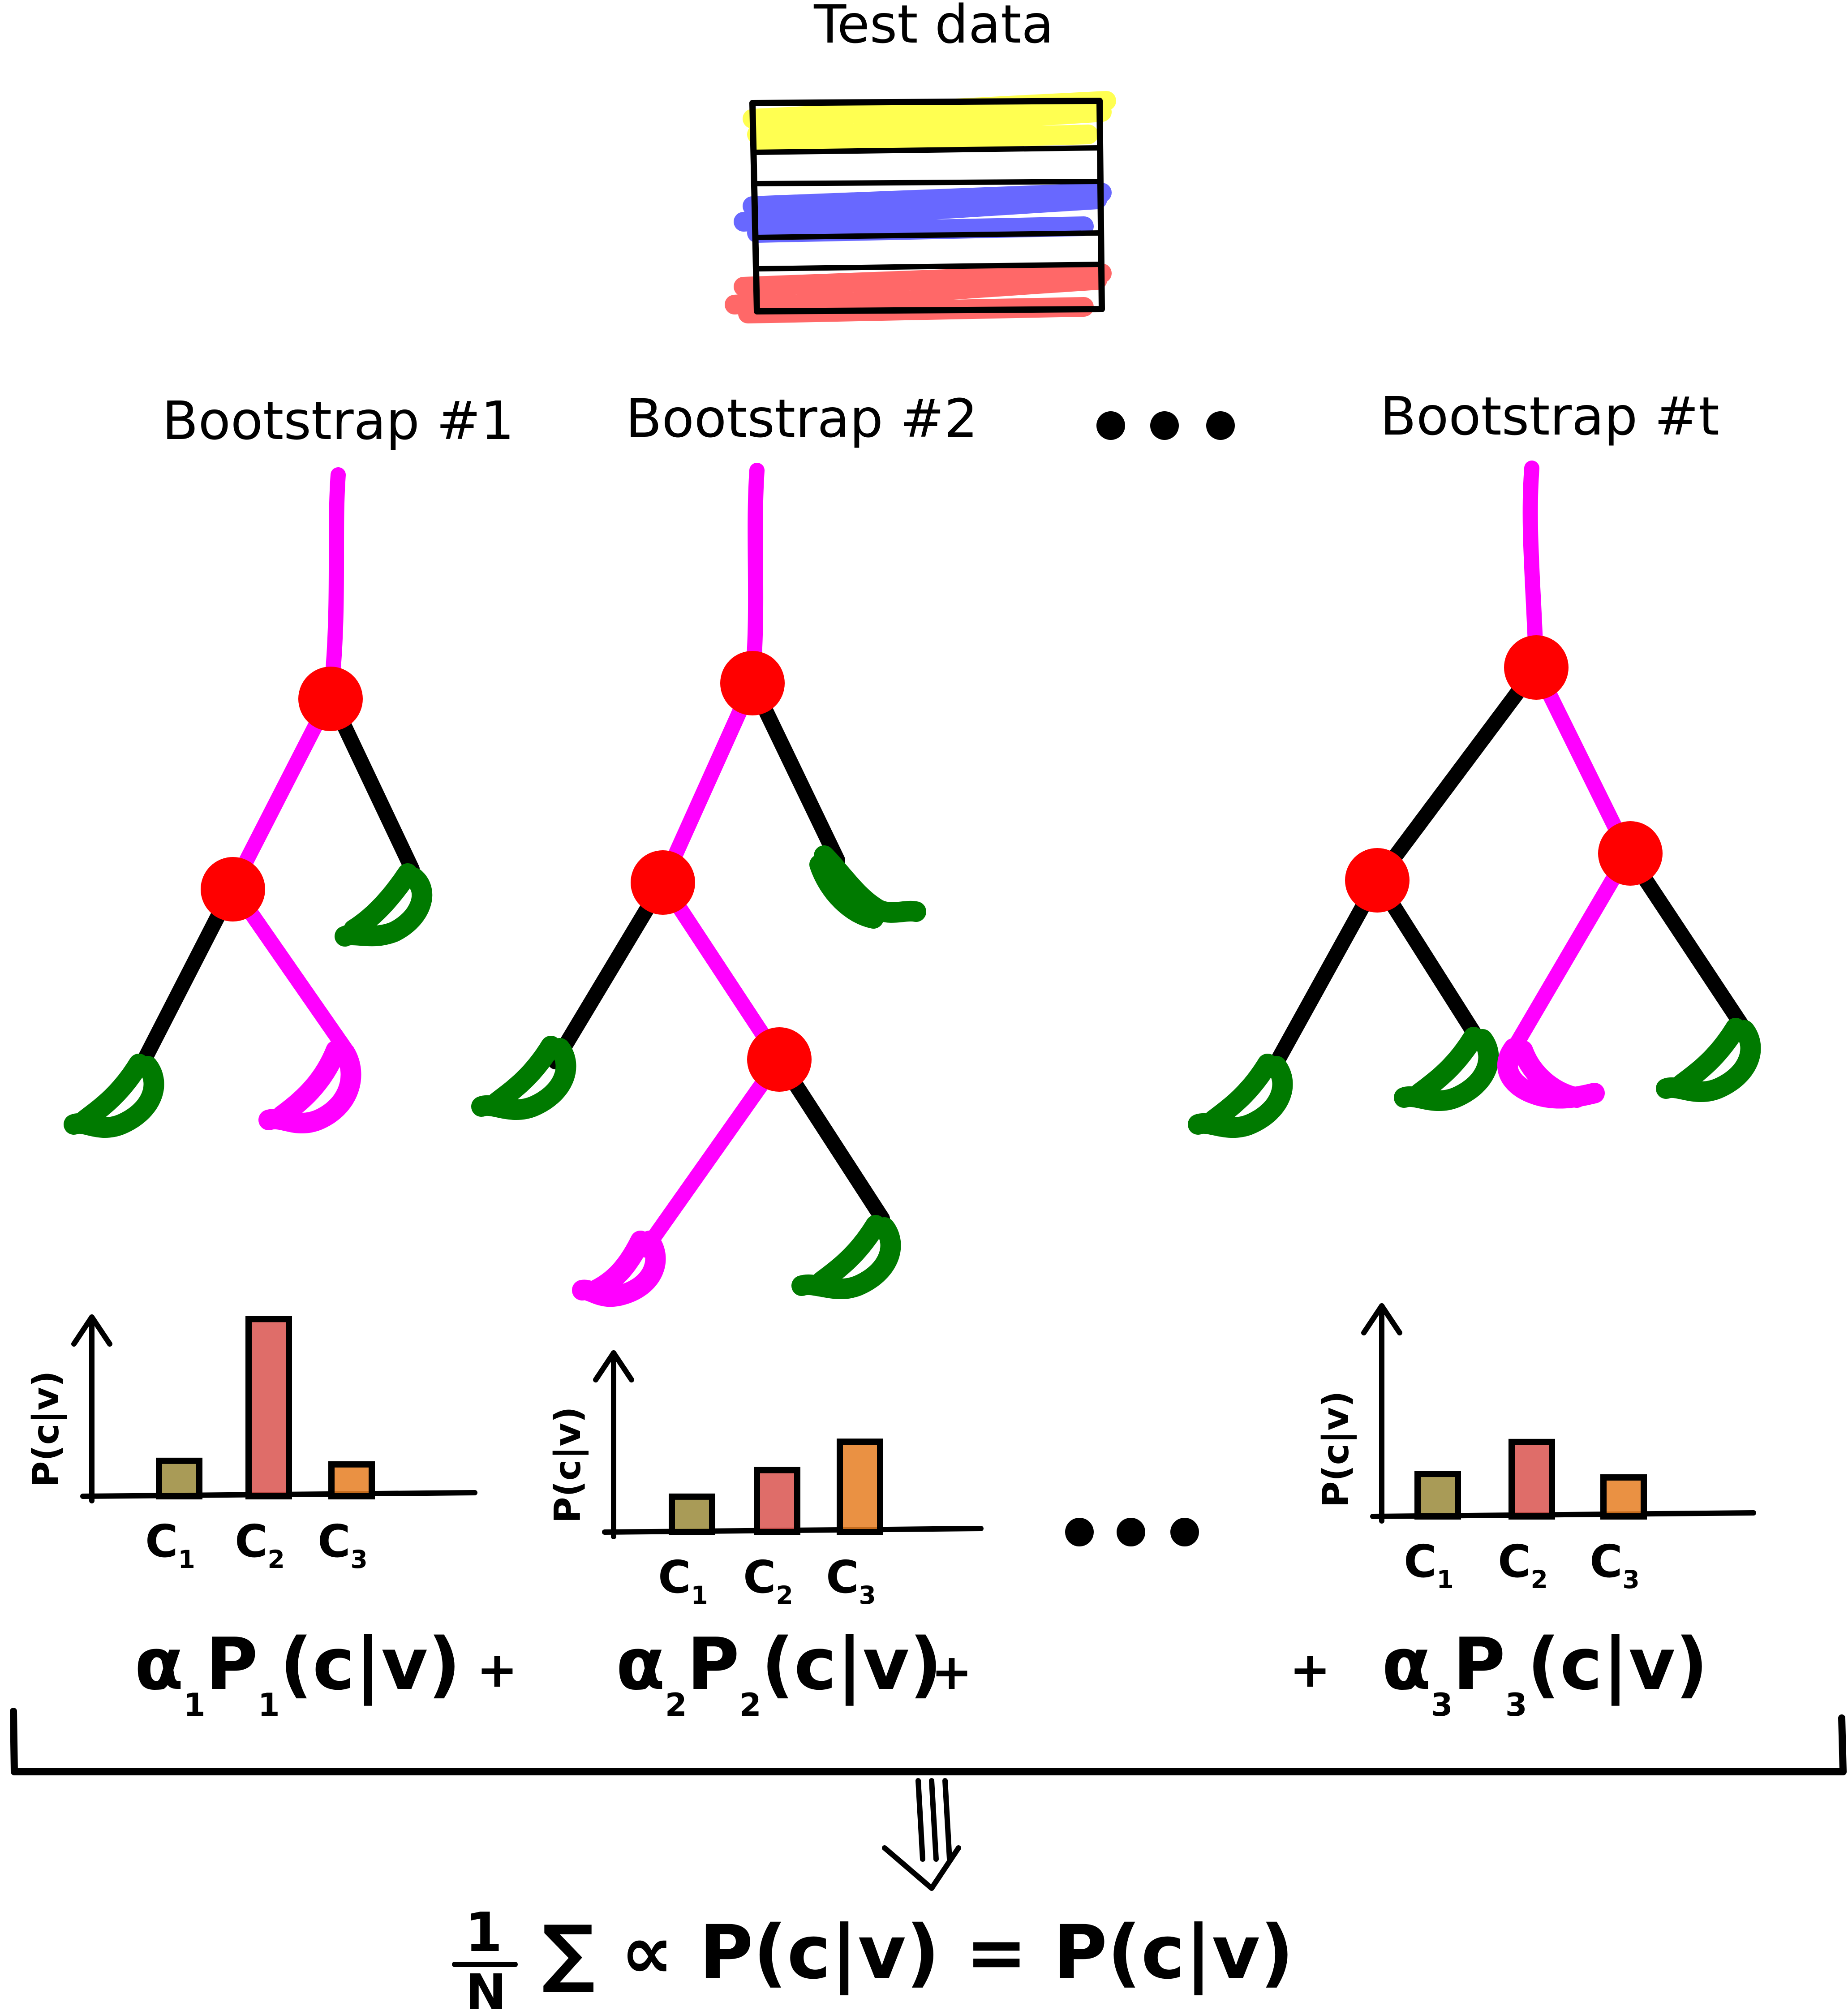 This screenshot has width=1848, height=2011. Describe the element at coordinates (309, 1087) in the screenshot. I see `tree-1-leaf-path` at that location.